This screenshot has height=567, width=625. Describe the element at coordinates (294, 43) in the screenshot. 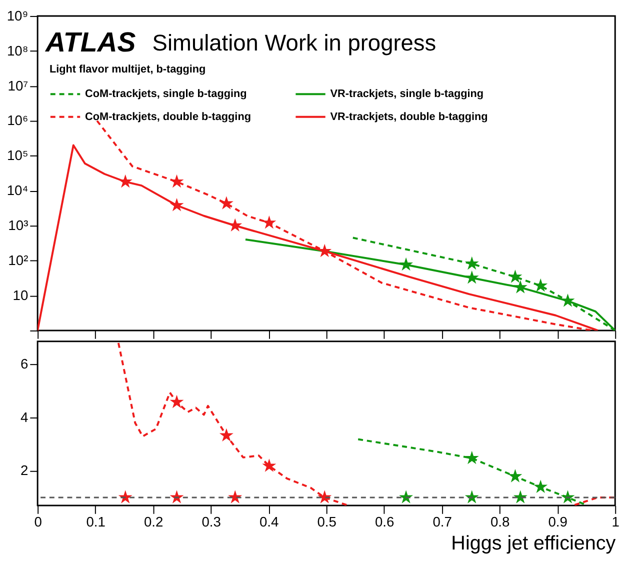

I see `annotation: Simulation Work in progress` at that location.